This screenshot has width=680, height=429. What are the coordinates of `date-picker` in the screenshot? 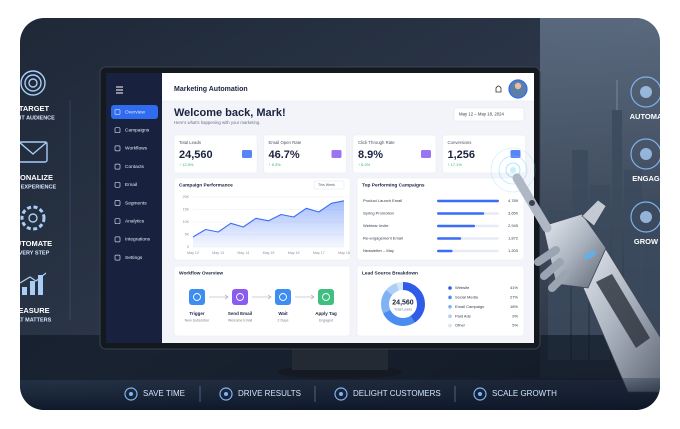 It's located at (489, 114).